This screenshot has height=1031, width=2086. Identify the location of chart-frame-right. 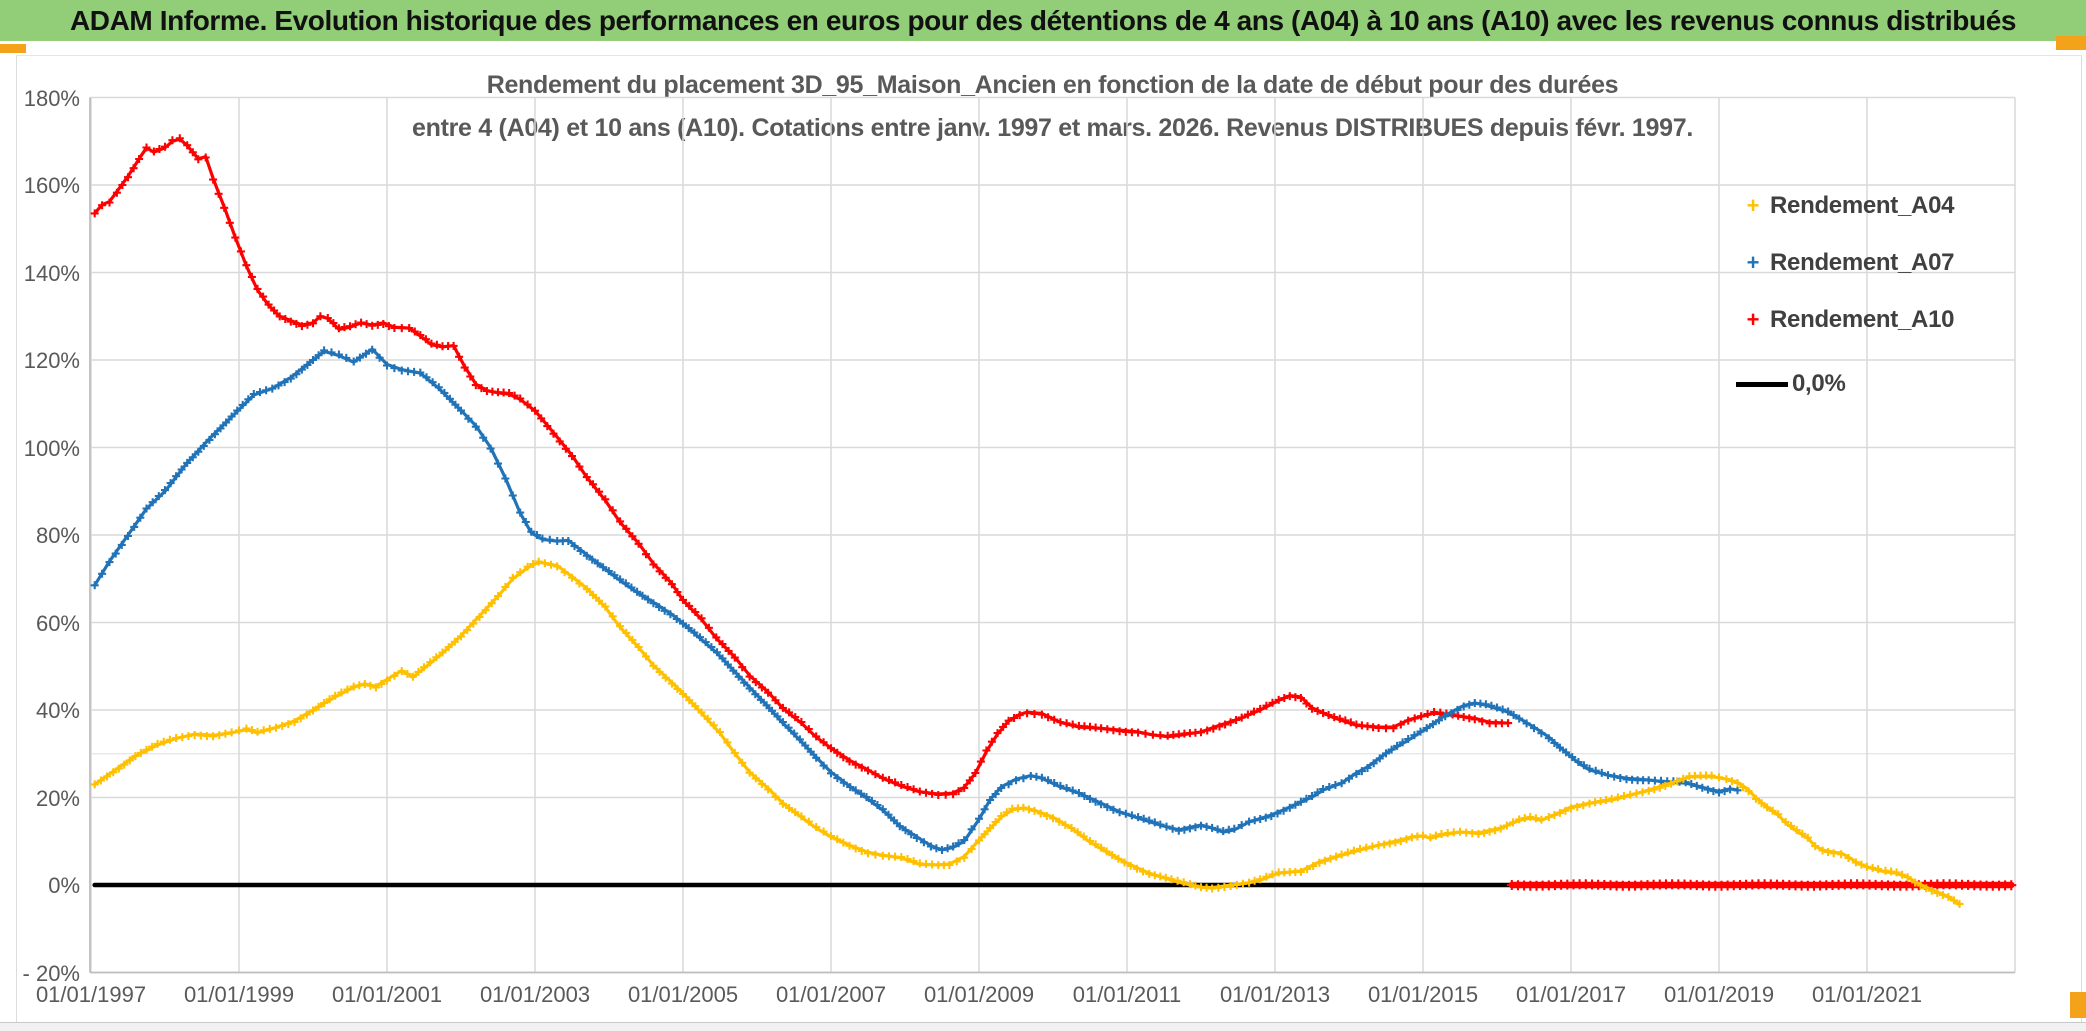
(2081, 538).